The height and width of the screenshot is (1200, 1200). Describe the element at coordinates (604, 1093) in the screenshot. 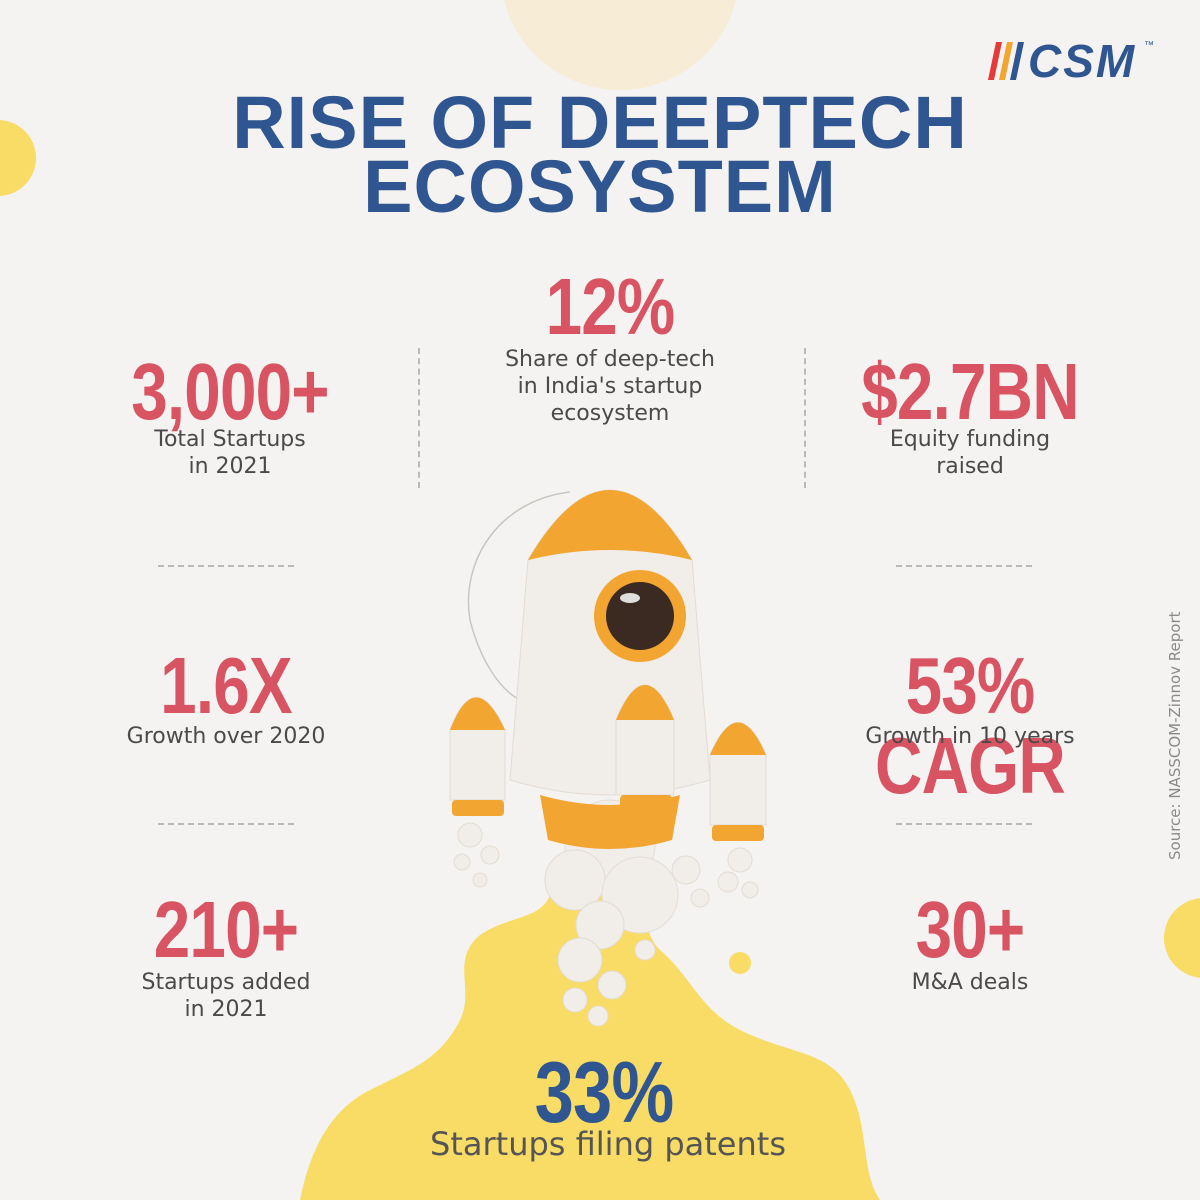

I see `stat-patents-value: 33%` at that location.